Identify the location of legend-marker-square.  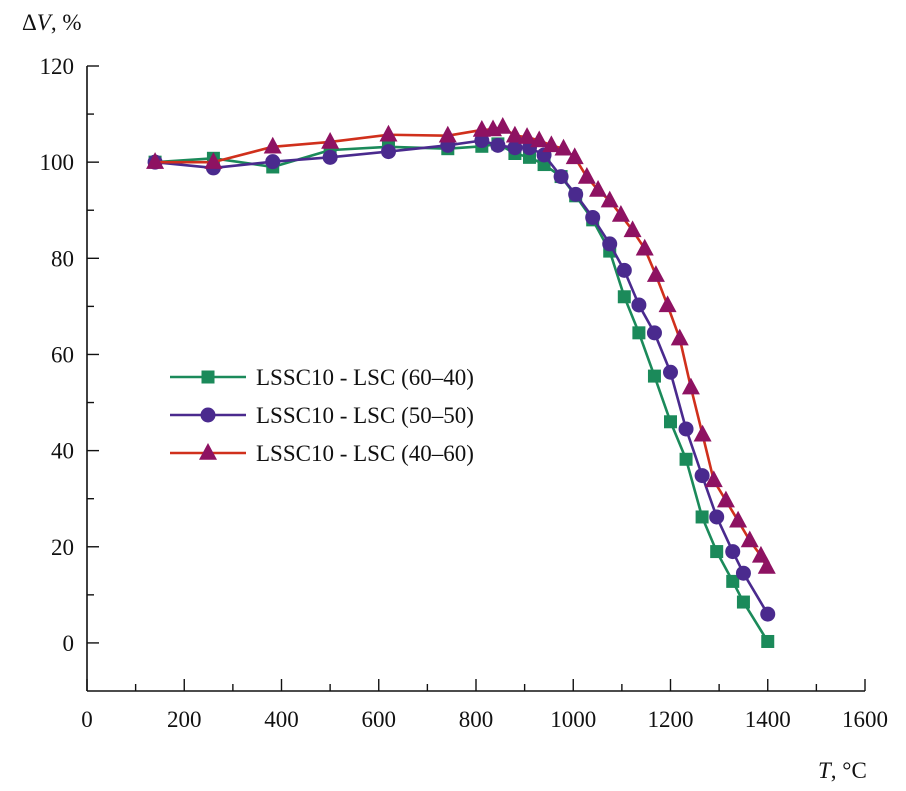
(208, 377).